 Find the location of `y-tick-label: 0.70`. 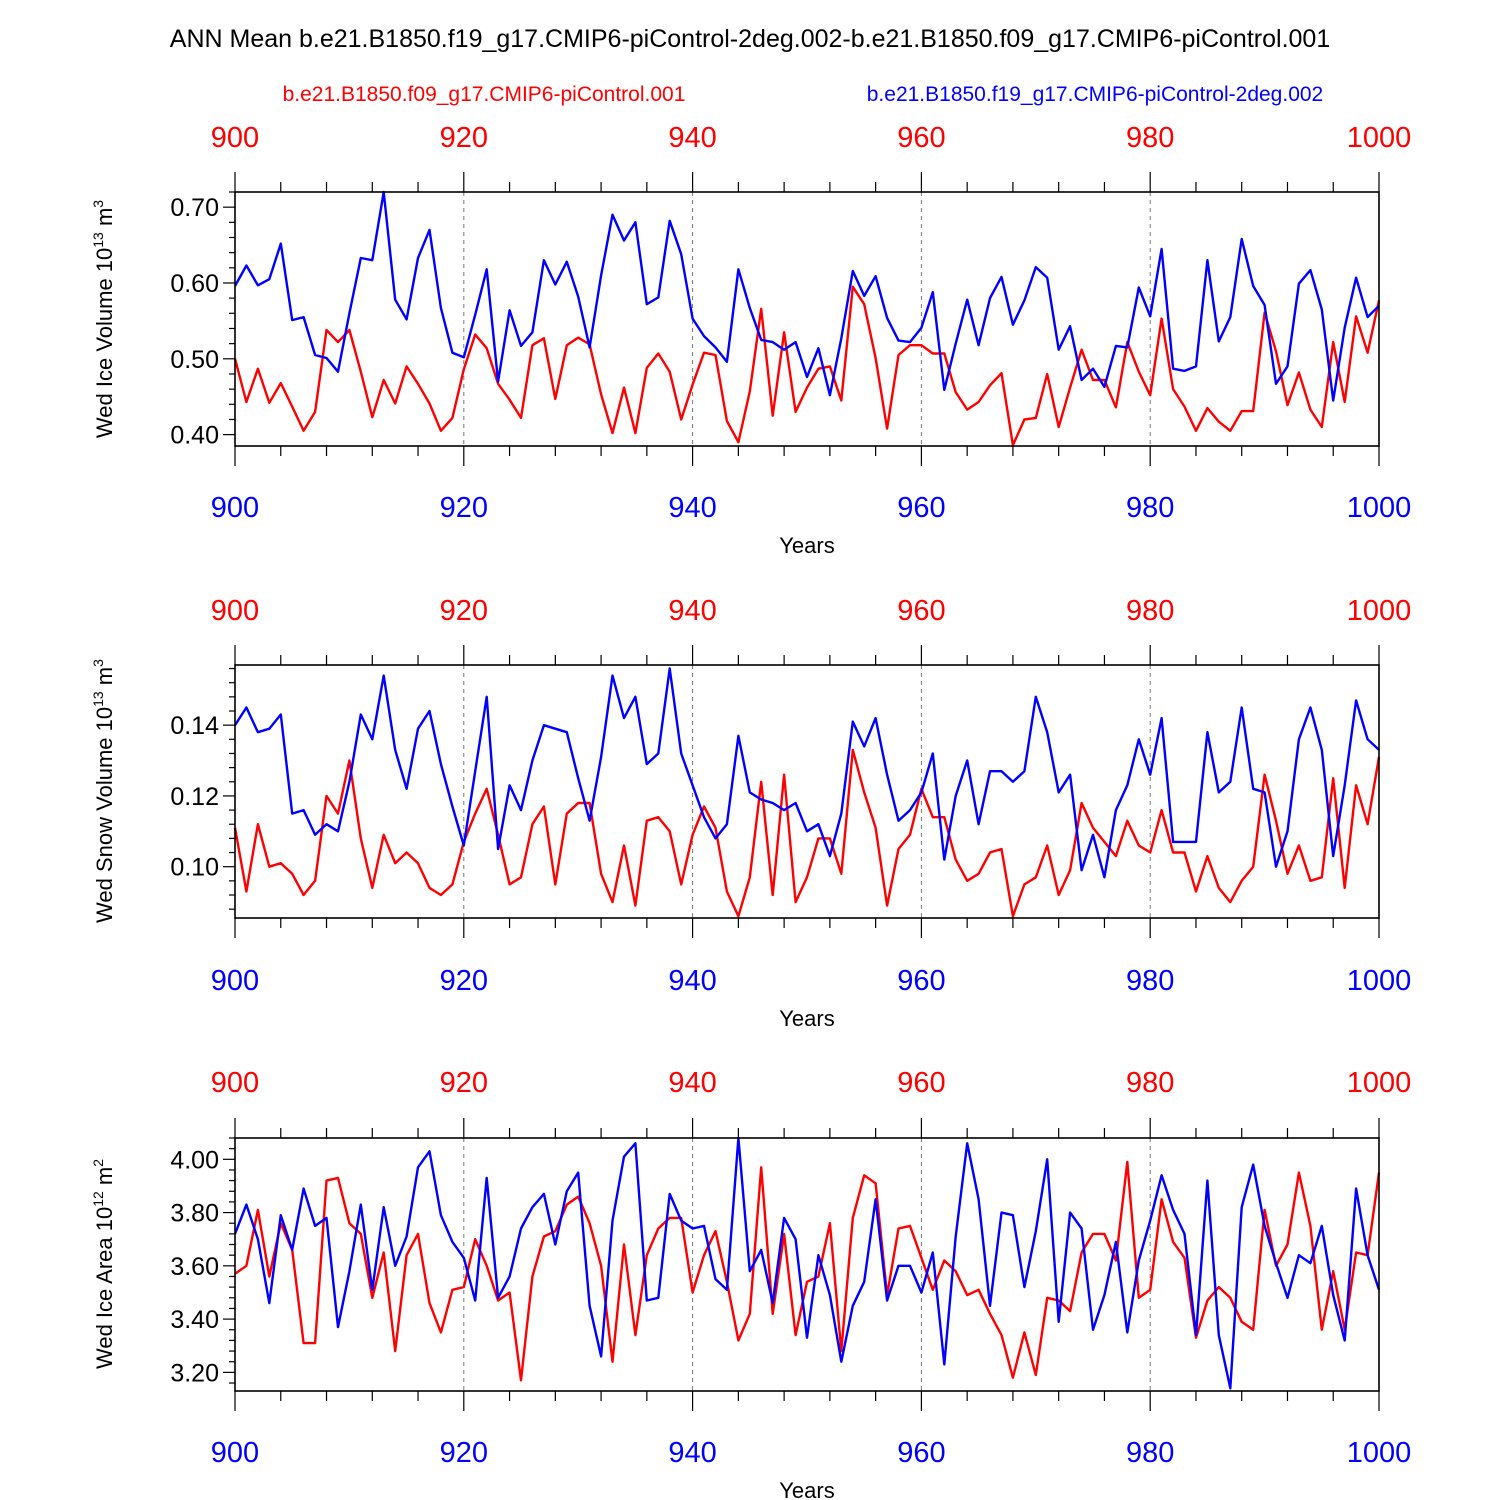

y-tick-label: 0.70 is located at coordinates (194, 208).